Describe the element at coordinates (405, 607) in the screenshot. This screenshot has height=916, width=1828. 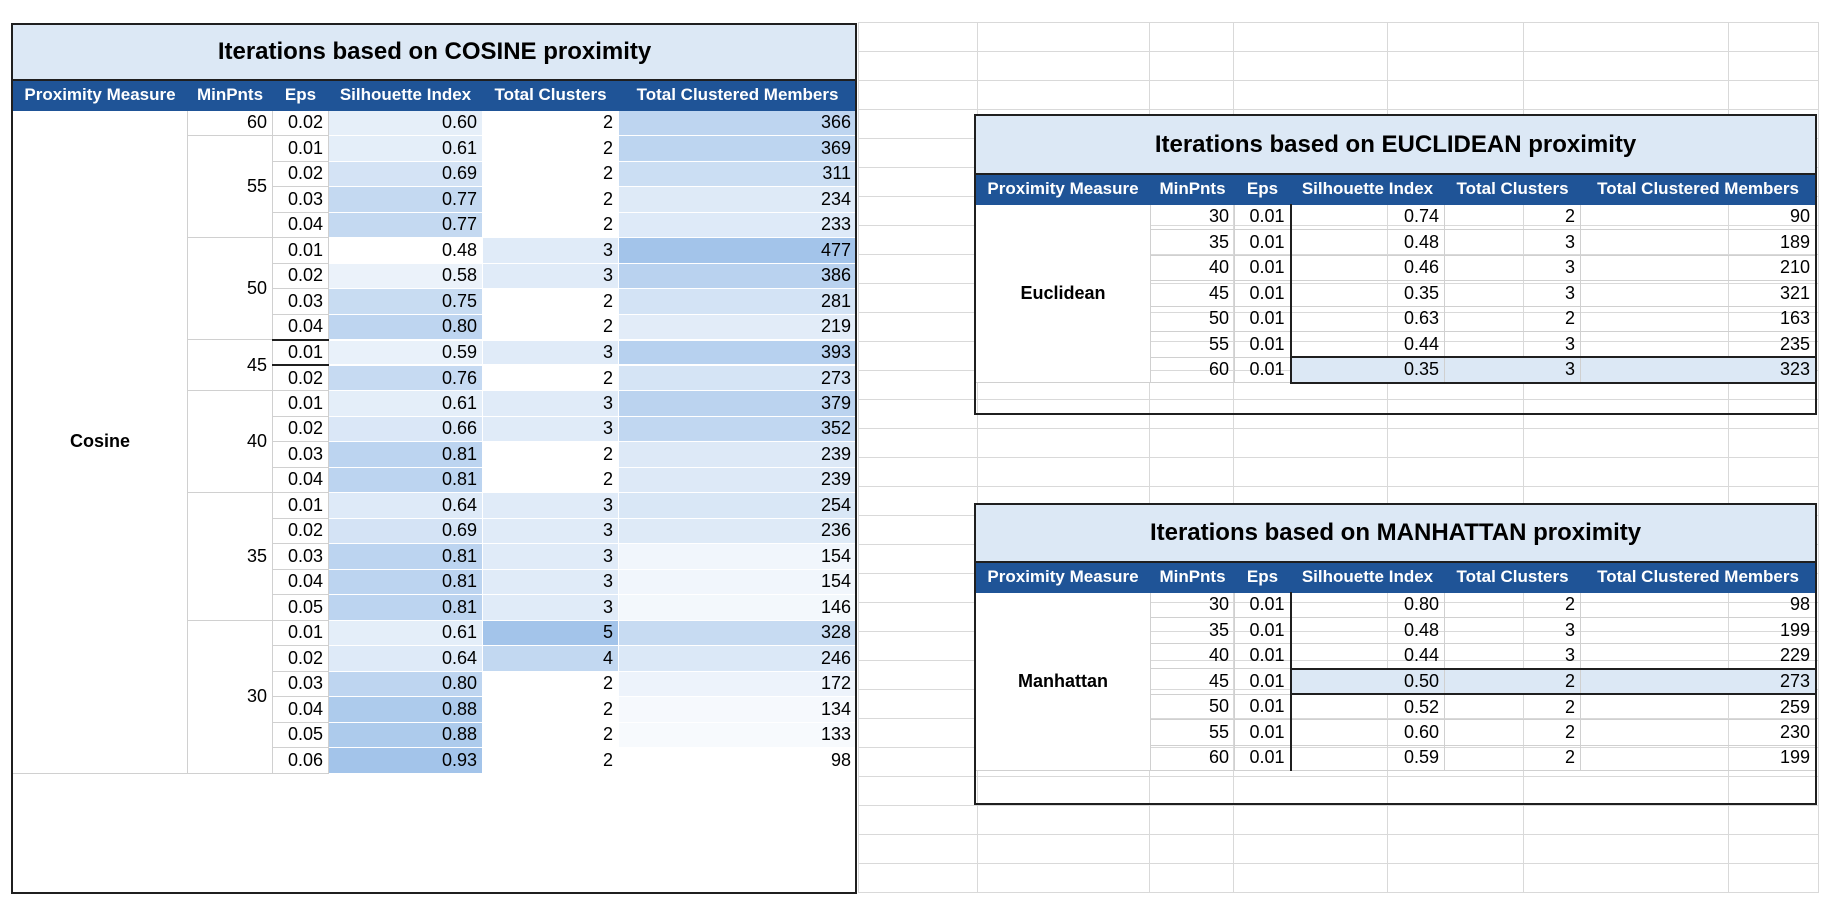
I see `silhouette-index-cell: 0.81` at that location.